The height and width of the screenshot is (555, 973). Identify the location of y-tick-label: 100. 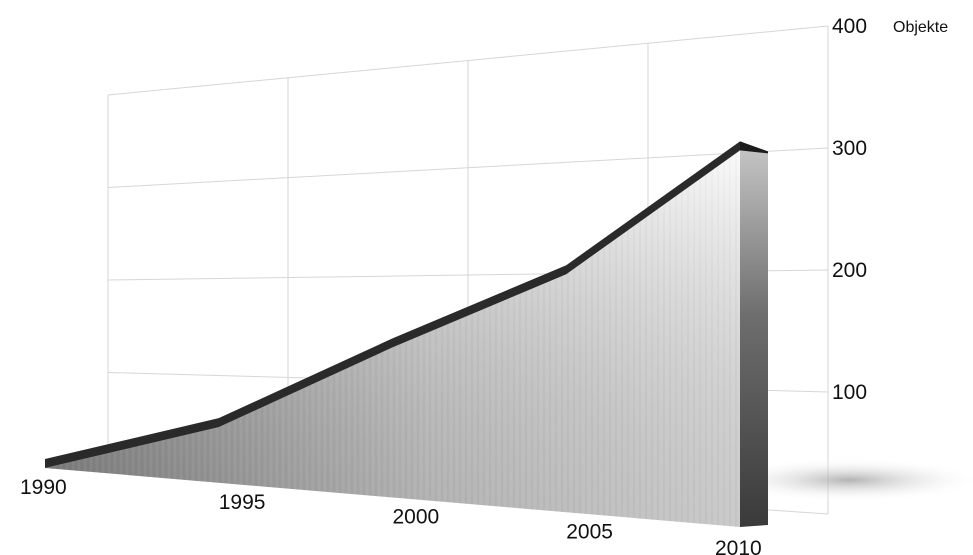
(849, 392).